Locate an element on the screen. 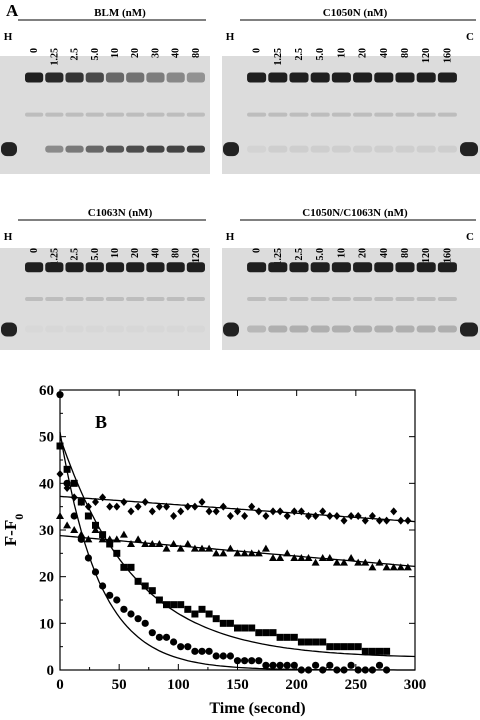  y-axis-label-subscript: 0 is located at coordinates (19, 517).